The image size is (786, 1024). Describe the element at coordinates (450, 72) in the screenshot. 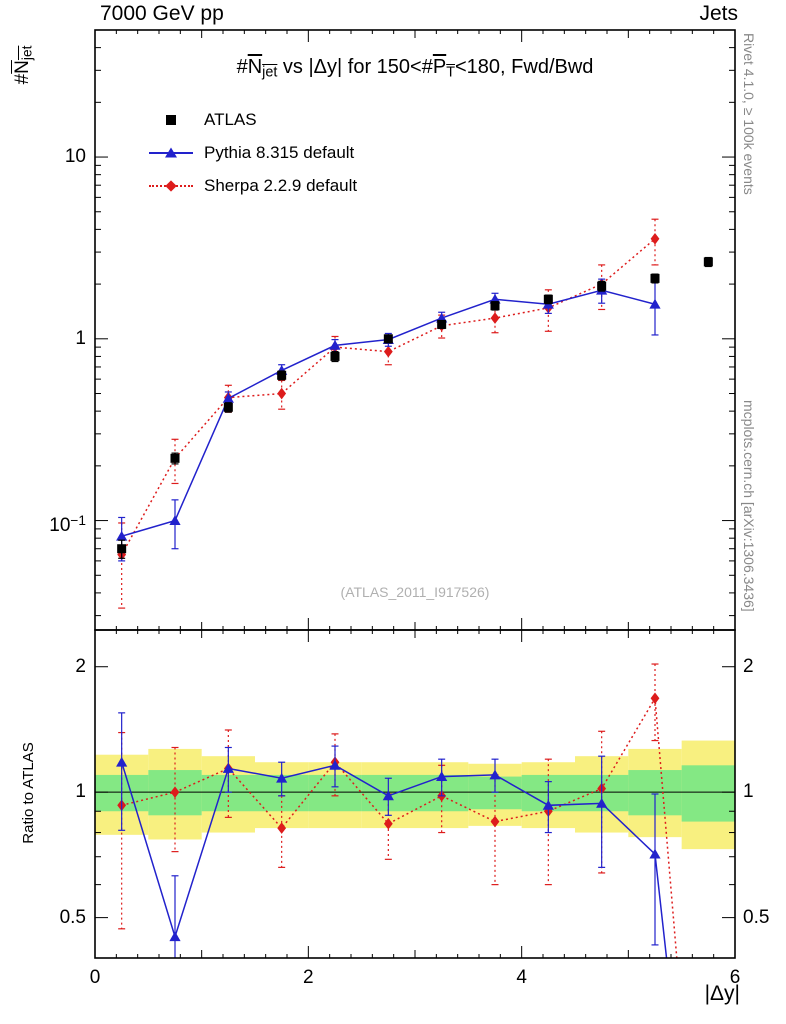

I see `text-segment: T` at that location.